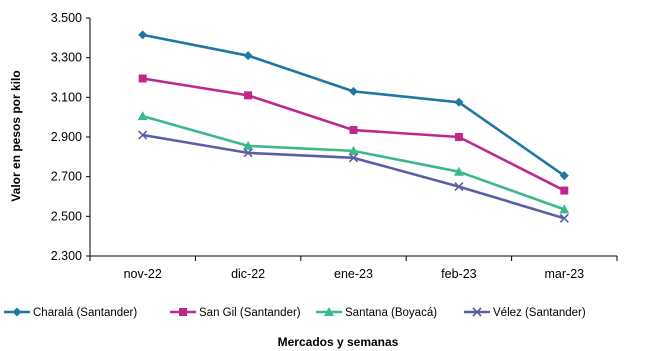  Describe the element at coordinates (66, 216) in the screenshot. I see `y-tick-label: 2.500` at that location.